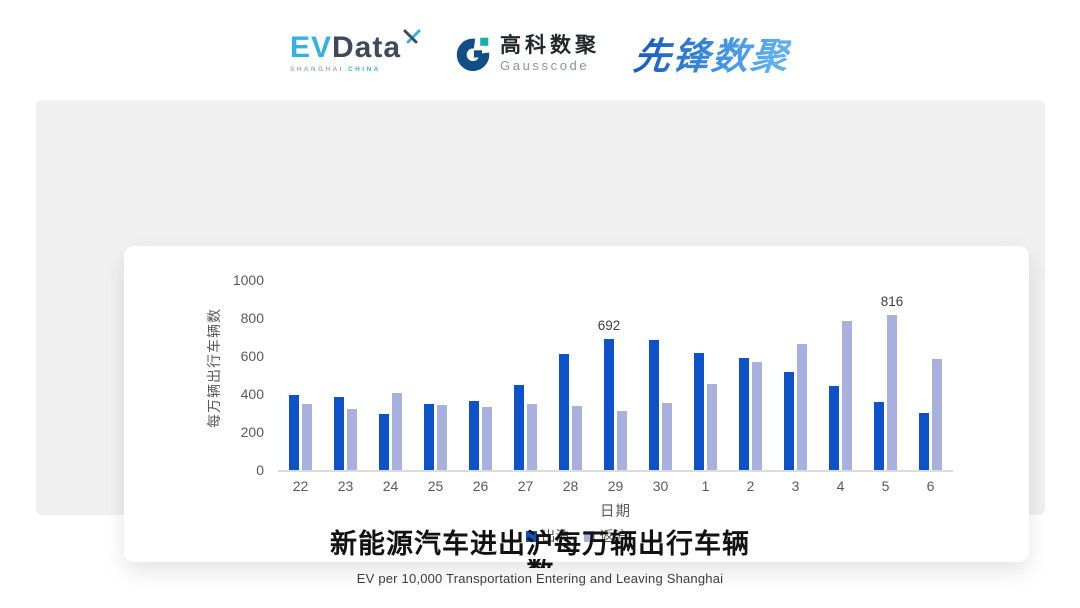  What do you see at coordinates (442, 437) in the screenshot?
I see `bar-返沪-25` at bounding box center [442, 437].